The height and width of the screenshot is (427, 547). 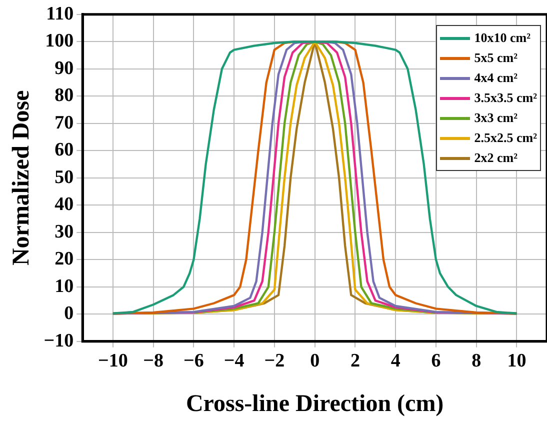 What do you see at coordinates (496, 158) in the screenshot?
I see `legend-label: 2x2 cm²` at bounding box center [496, 158].